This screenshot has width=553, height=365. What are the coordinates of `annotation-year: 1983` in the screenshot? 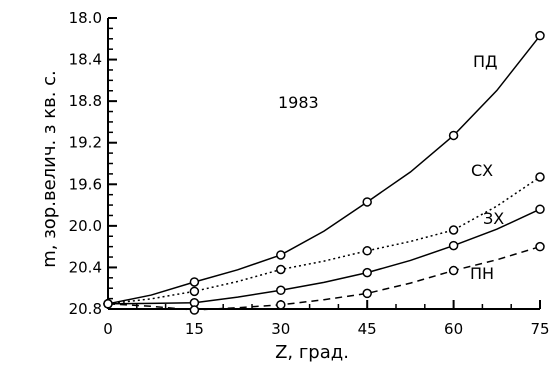 It's located at (298, 102).